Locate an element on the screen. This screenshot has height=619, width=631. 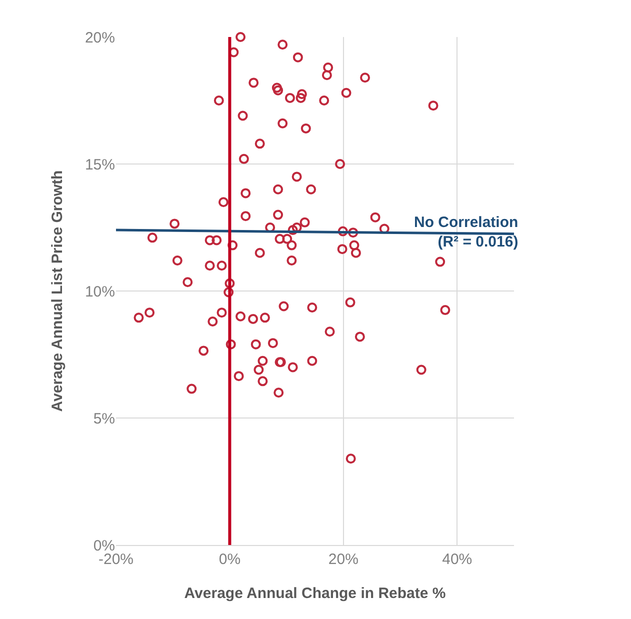
x-tick-label: 40% is located at coordinates (457, 559).